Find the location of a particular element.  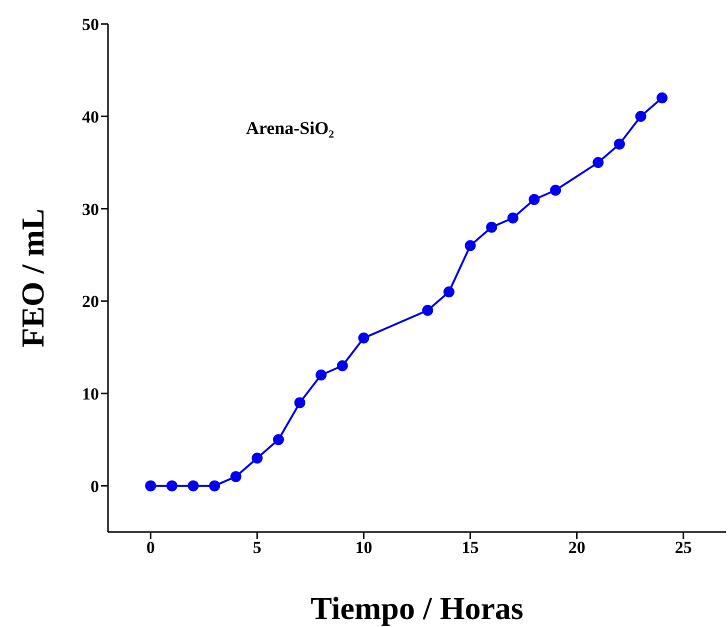

y-tick-label: 30 is located at coordinates (90, 209).